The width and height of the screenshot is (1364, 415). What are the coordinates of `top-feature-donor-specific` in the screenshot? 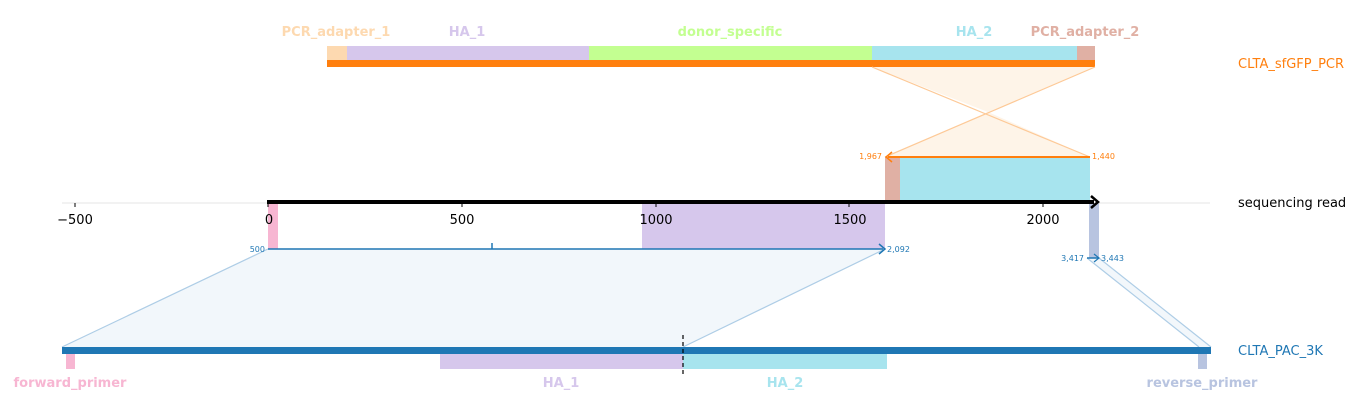 It's located at (730, 53).